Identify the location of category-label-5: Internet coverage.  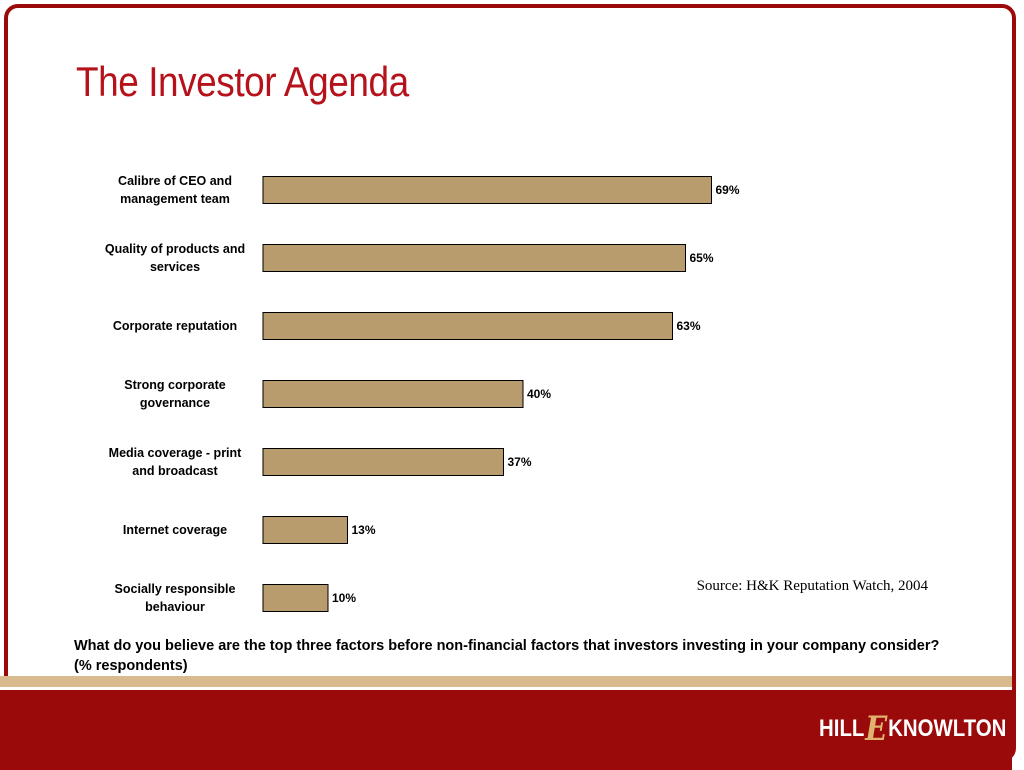
(175, 530).